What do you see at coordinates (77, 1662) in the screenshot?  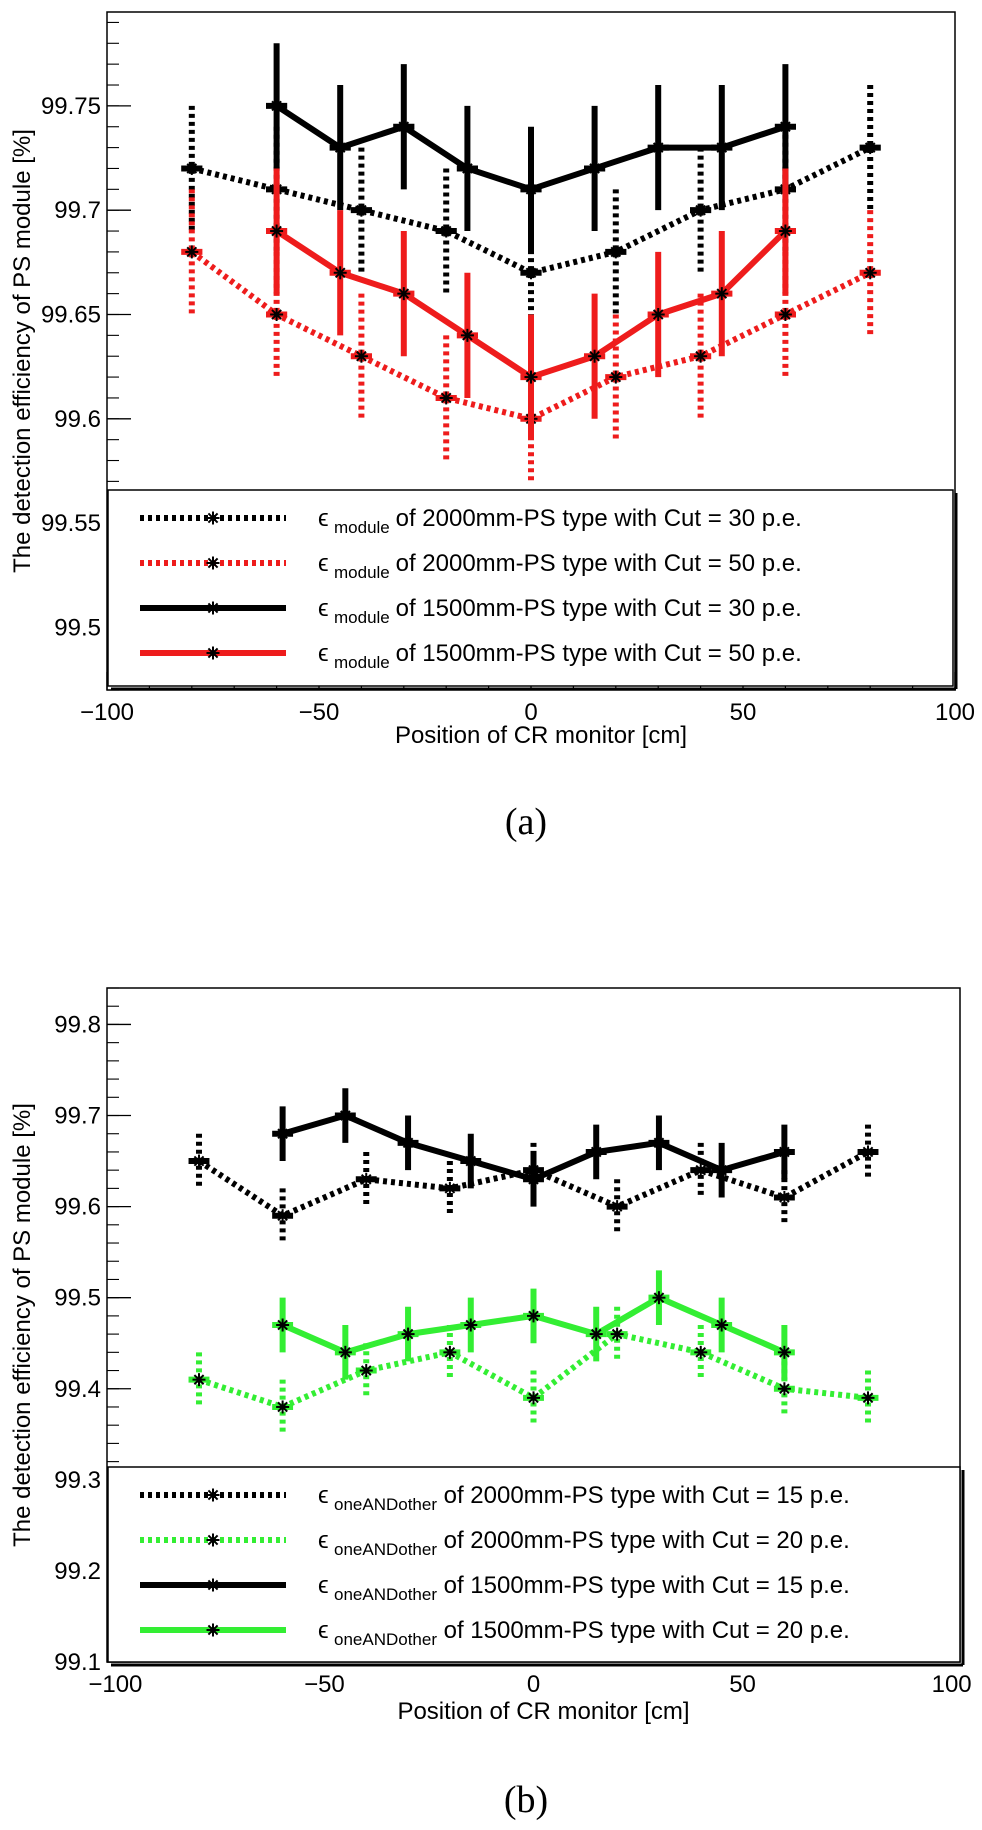 I see `y-tick-label: 99.1` at bounding box center [77, 1662].